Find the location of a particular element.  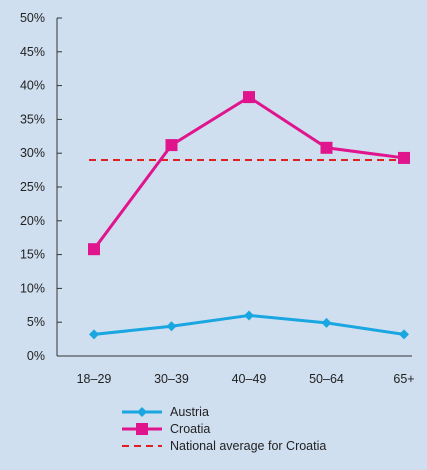

y-tick-label: 35% is located at coordinates (32, 119).